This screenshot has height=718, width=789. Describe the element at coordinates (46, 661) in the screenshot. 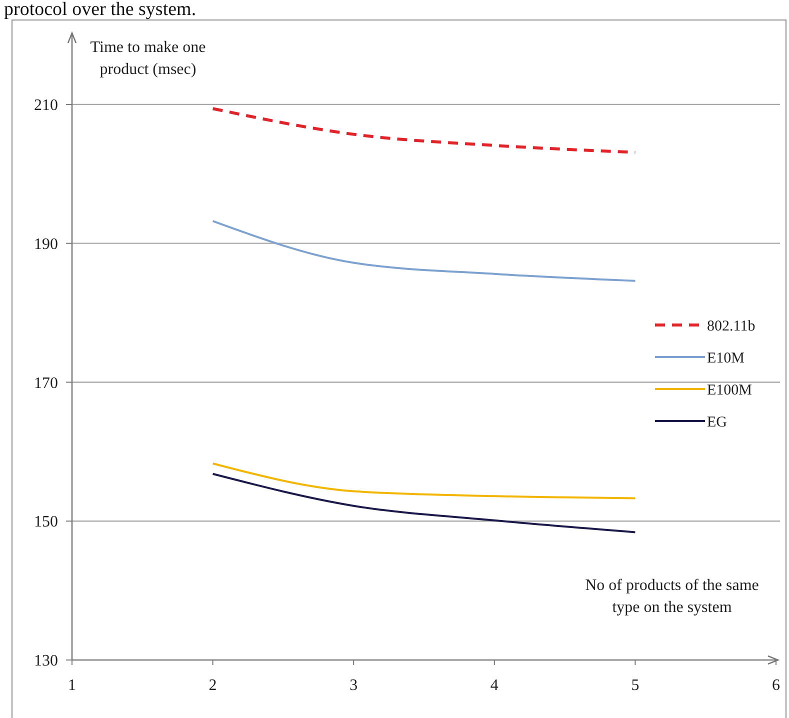

I see `y-tick-label: 130` at that location.